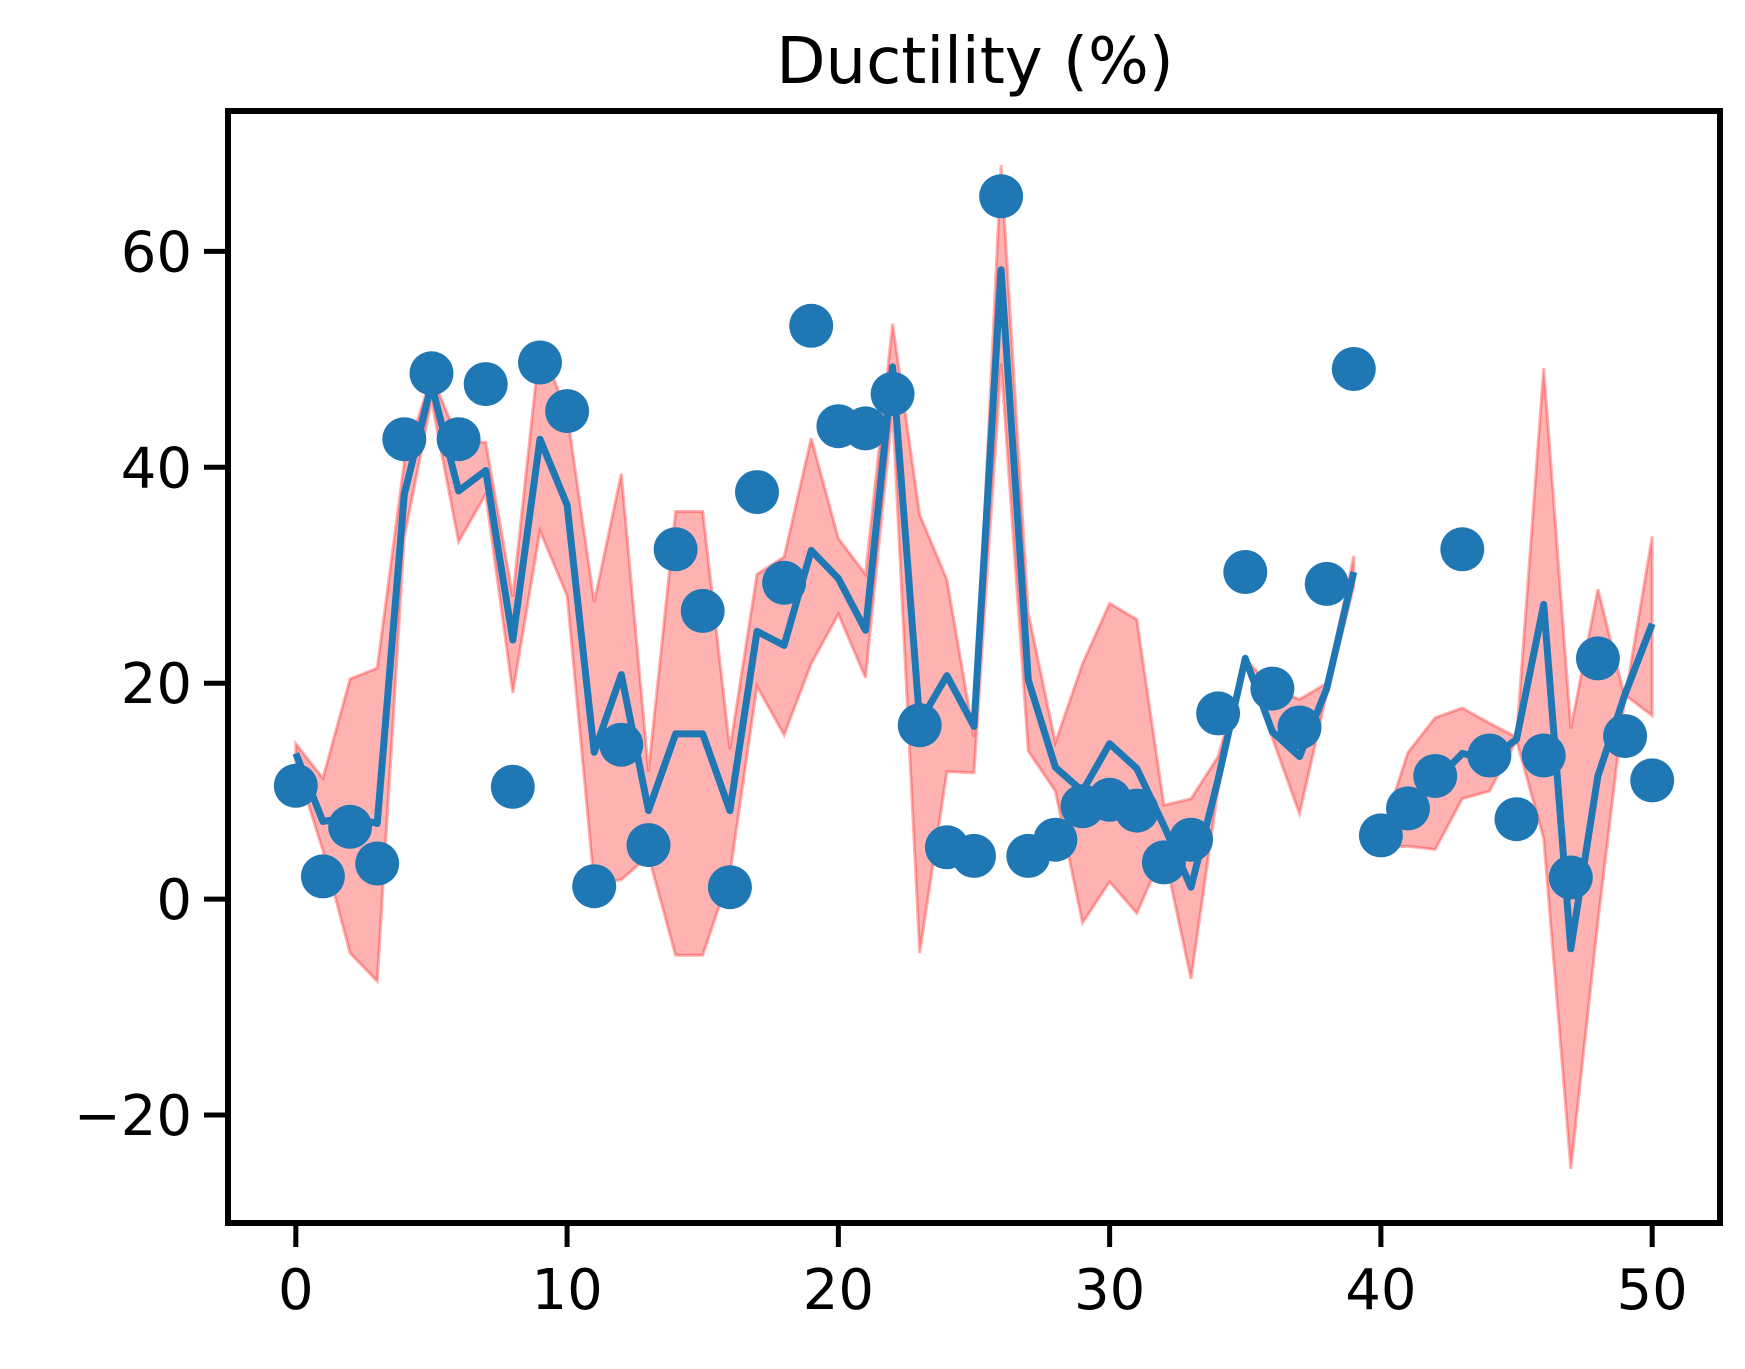  Describe the element at coordinates (1652, 1290) in the screenshot. I see `x-tick-label: 50` at that location.